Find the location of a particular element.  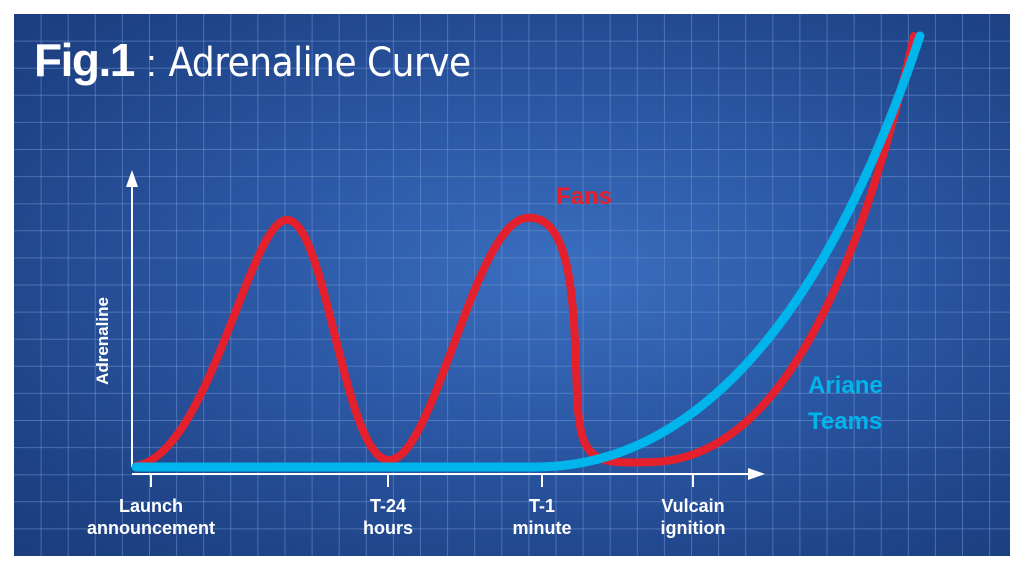

ariane-teams-series-label: Ariane Teams is located at coordinates (845, 403).